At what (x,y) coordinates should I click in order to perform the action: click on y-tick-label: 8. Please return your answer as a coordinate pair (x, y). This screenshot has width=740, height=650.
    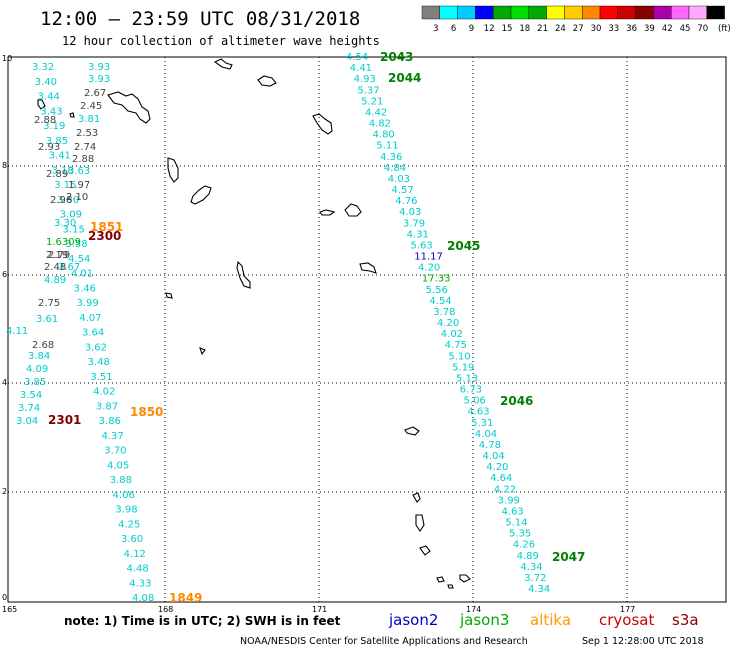
    Looking at the image, I should click on (4, 165).